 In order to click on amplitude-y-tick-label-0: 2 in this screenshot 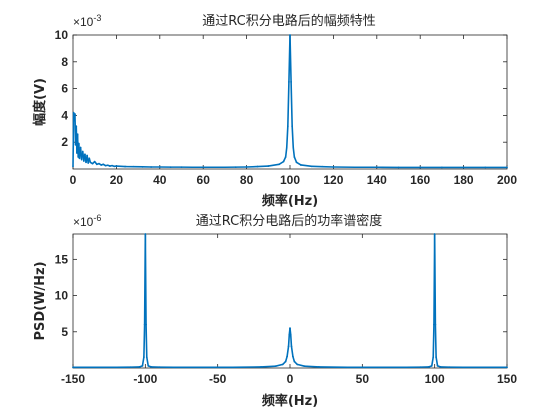, I will do `click(64, 142)`.